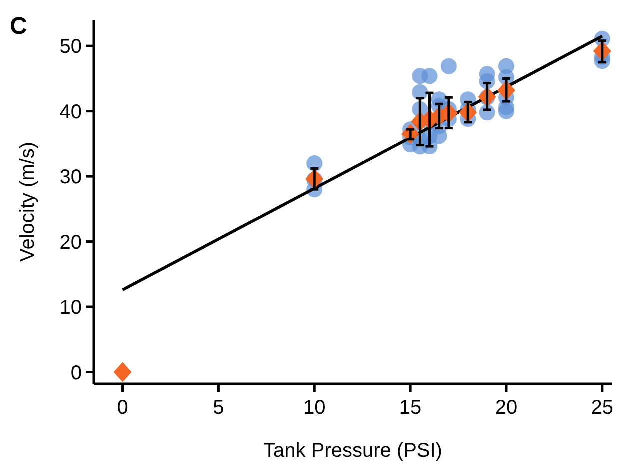 This screenshot has width=623, height=467. Describe the element at coordinates (19, 26) in the screenshot. I see `chart-title: C` at that location.